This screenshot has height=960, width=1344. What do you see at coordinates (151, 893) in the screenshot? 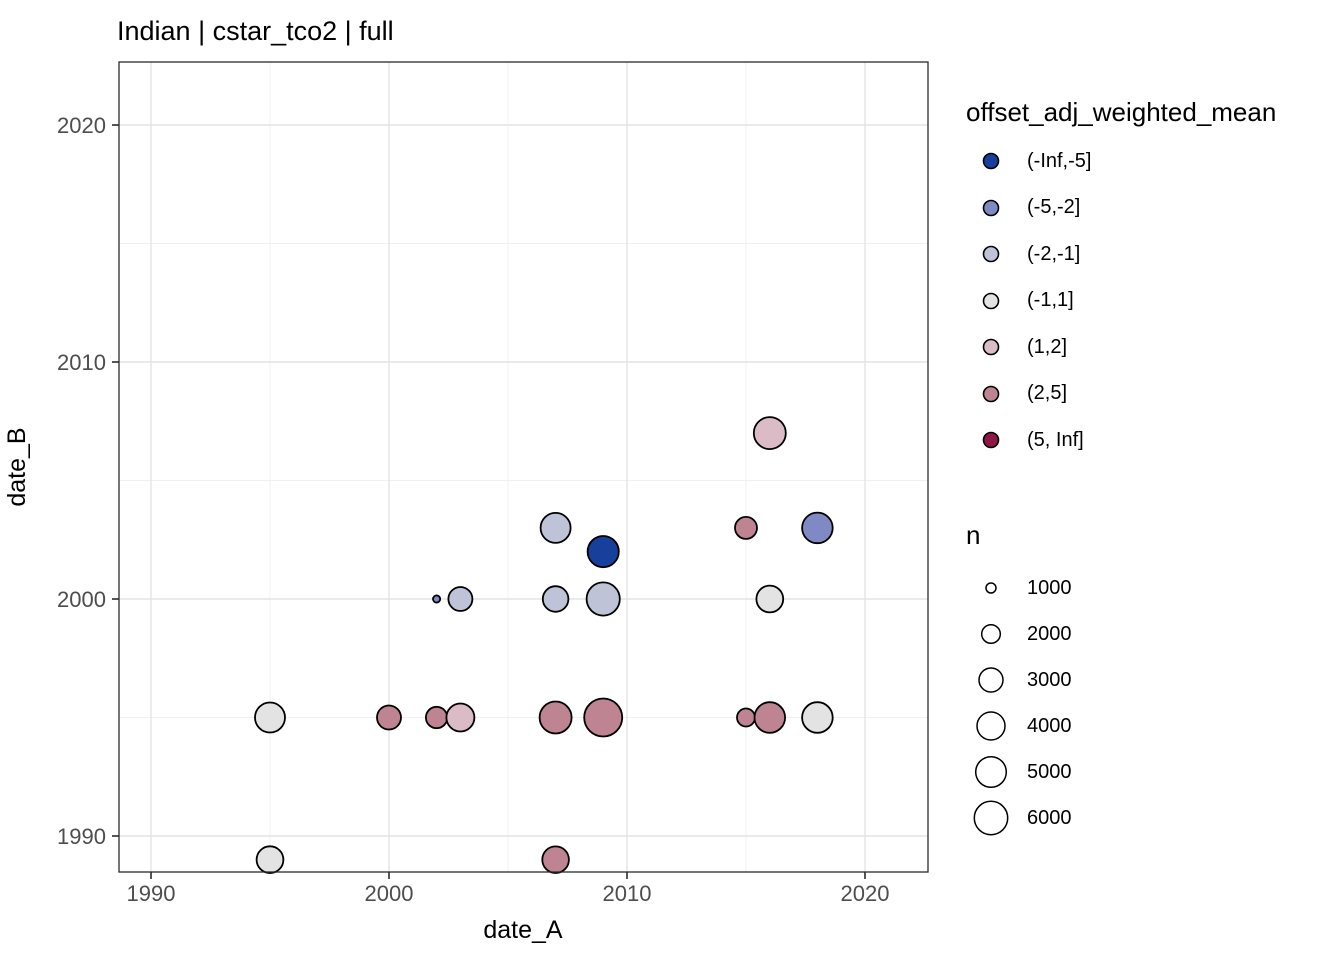
I see `x-tick-label: 1990` at bounding box center [151, 893].